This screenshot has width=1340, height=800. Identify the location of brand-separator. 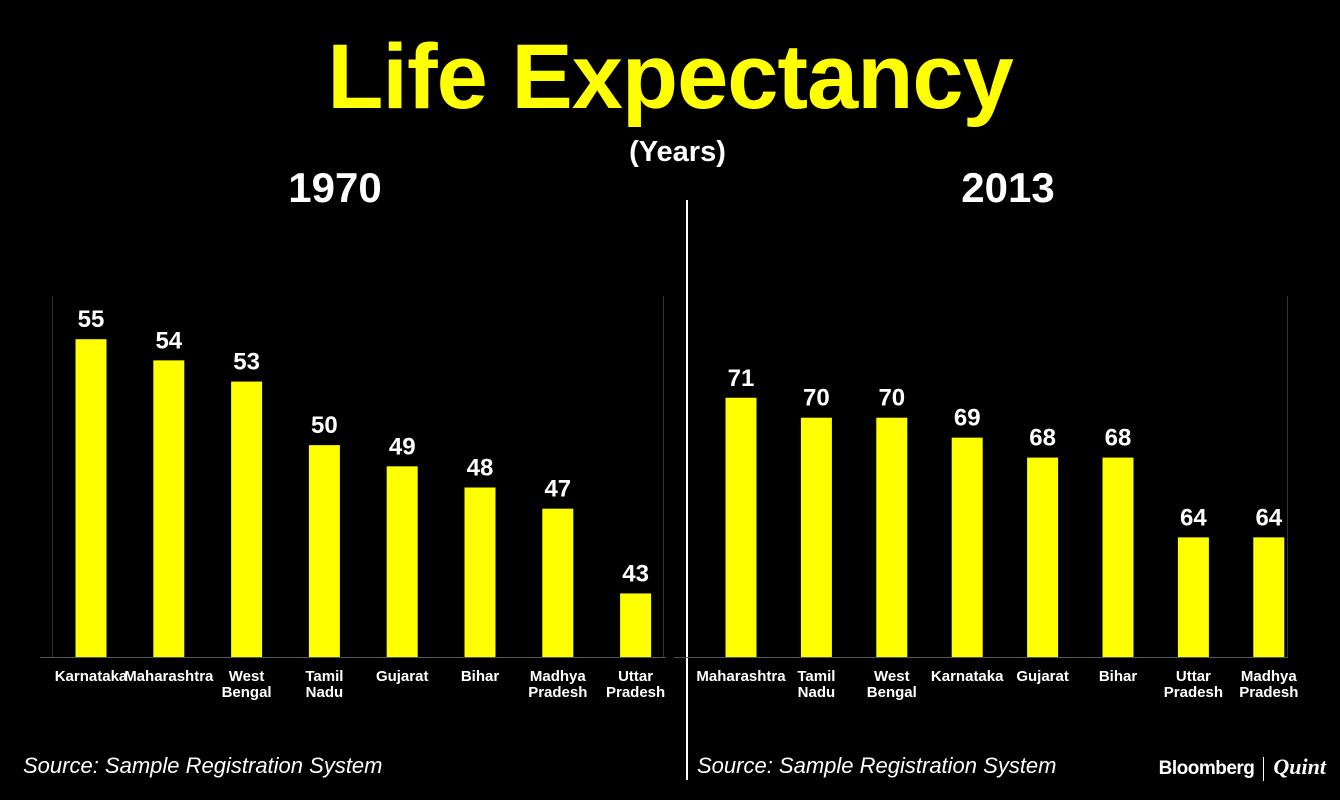
(1264, 768).